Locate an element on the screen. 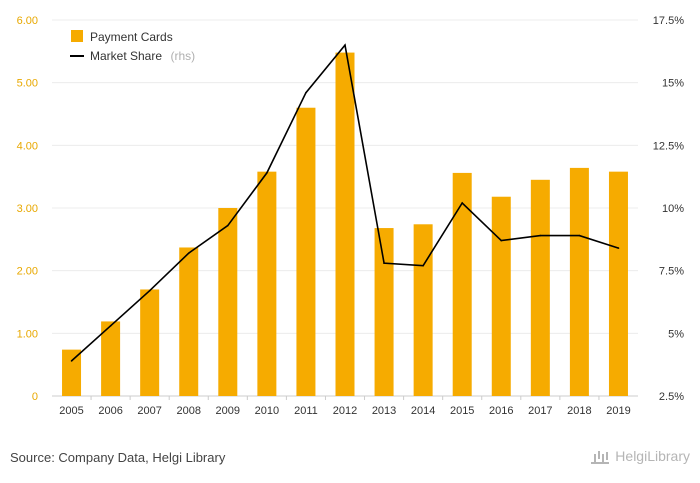 The height and width of the screenshot is (483, 700). x-tick-label: 2019 is located at coordinates (618, 411).